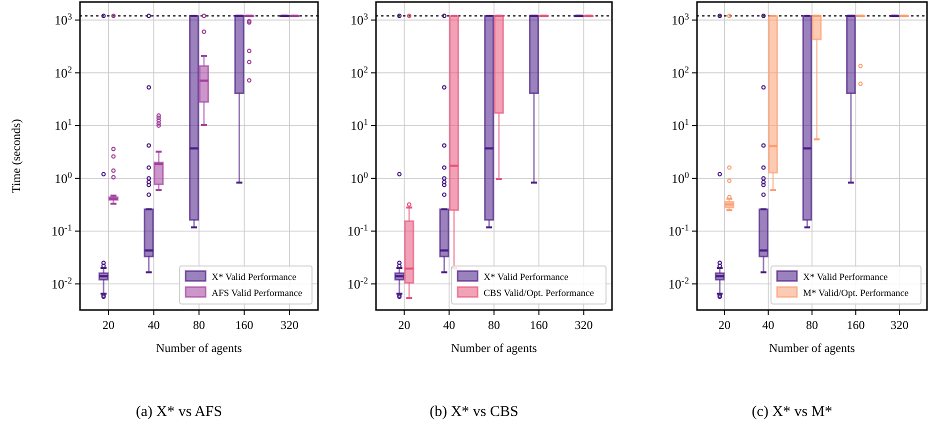 The width and height of the screenshot is (930, 436). What do you see at coordinates (792, 412) in the screenshot?
I see `text: (c) X* vs M*` at bounding box center [792, 412].